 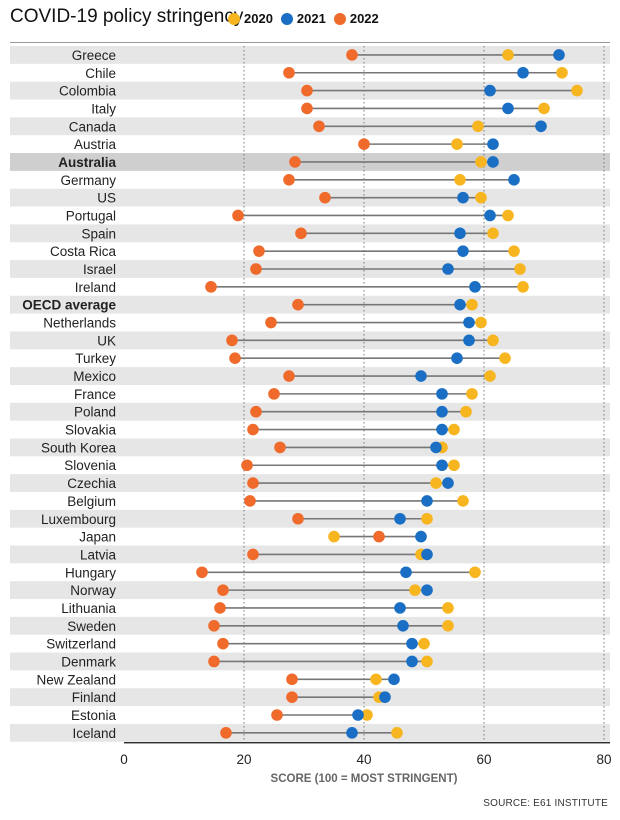 What do you see at coordinates (81, 644) in the screenshot?
I see `country-label: Switzerland` at bounding box center [81, 644].